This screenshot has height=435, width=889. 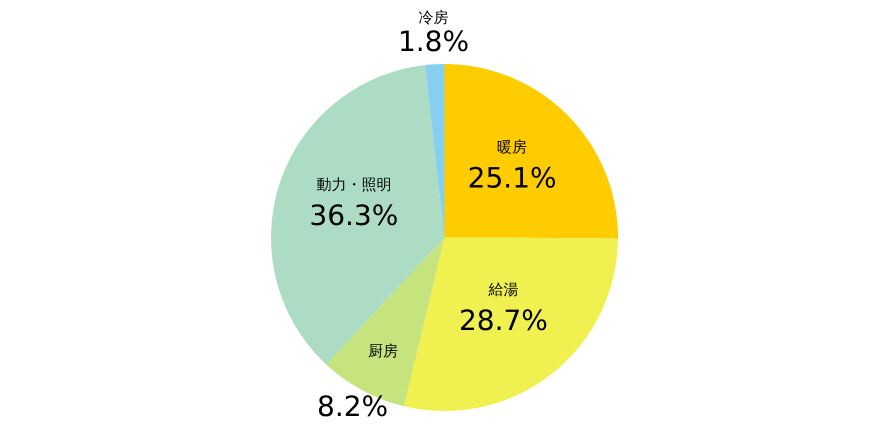 I want to click on slice-label: 暖房, so click(x=512, y=147).